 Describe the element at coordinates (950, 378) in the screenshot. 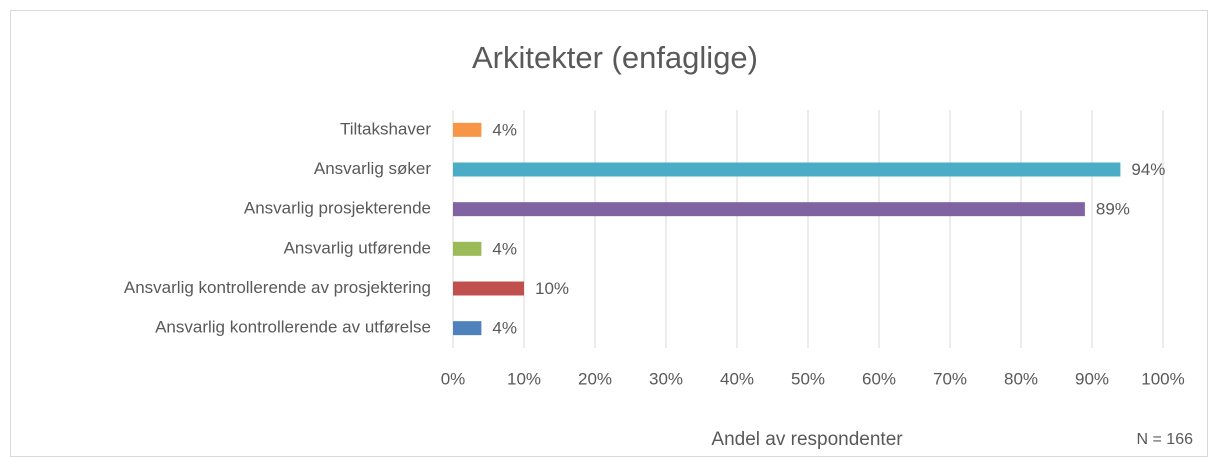

I see `x-tick-label: 70%` at that location.